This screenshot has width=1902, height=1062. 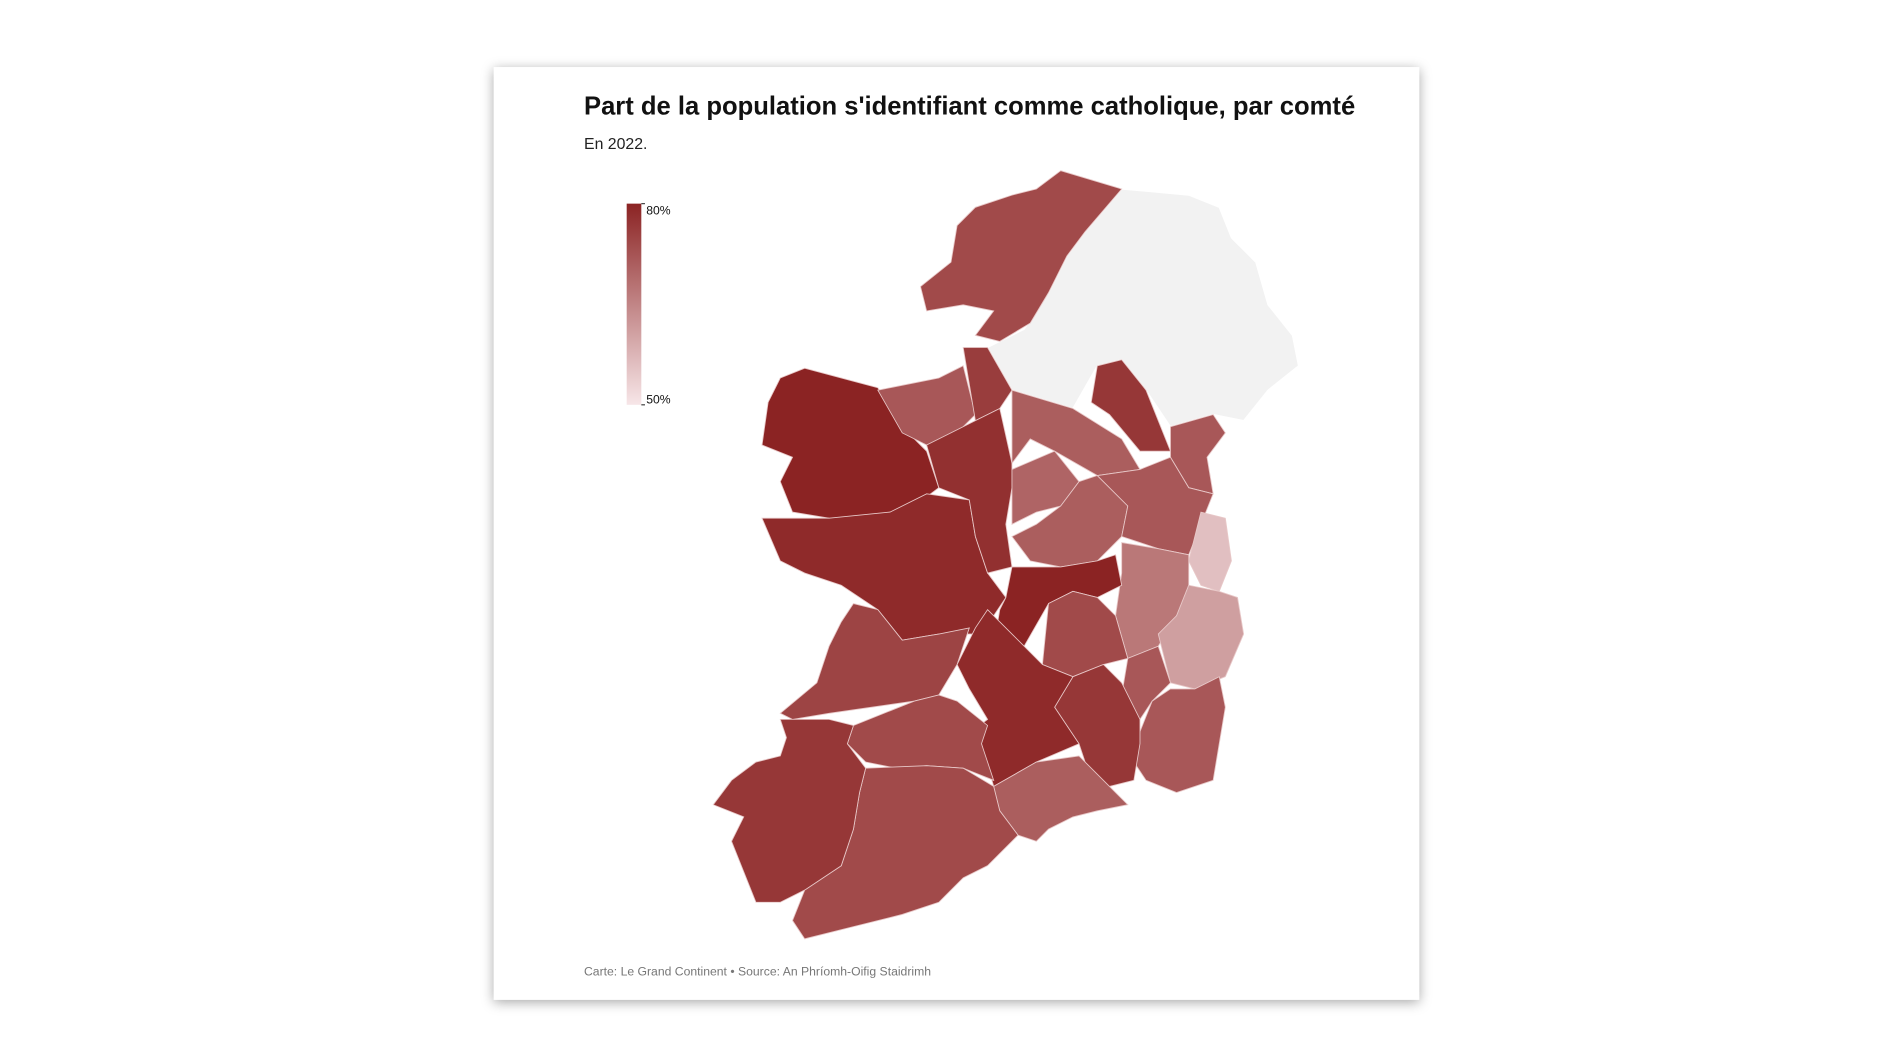 I want to click on legend-bar, so click(x=634, y=304).